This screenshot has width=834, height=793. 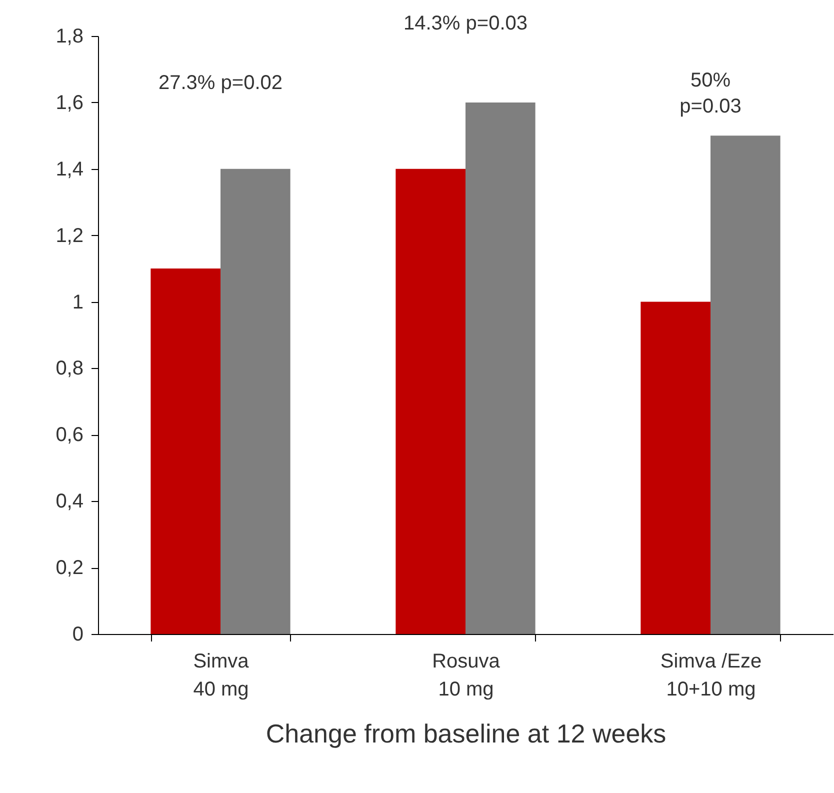 I want to click on x-axis-title: Change from baseline at 12 weeks, so click(x=466, y=733).